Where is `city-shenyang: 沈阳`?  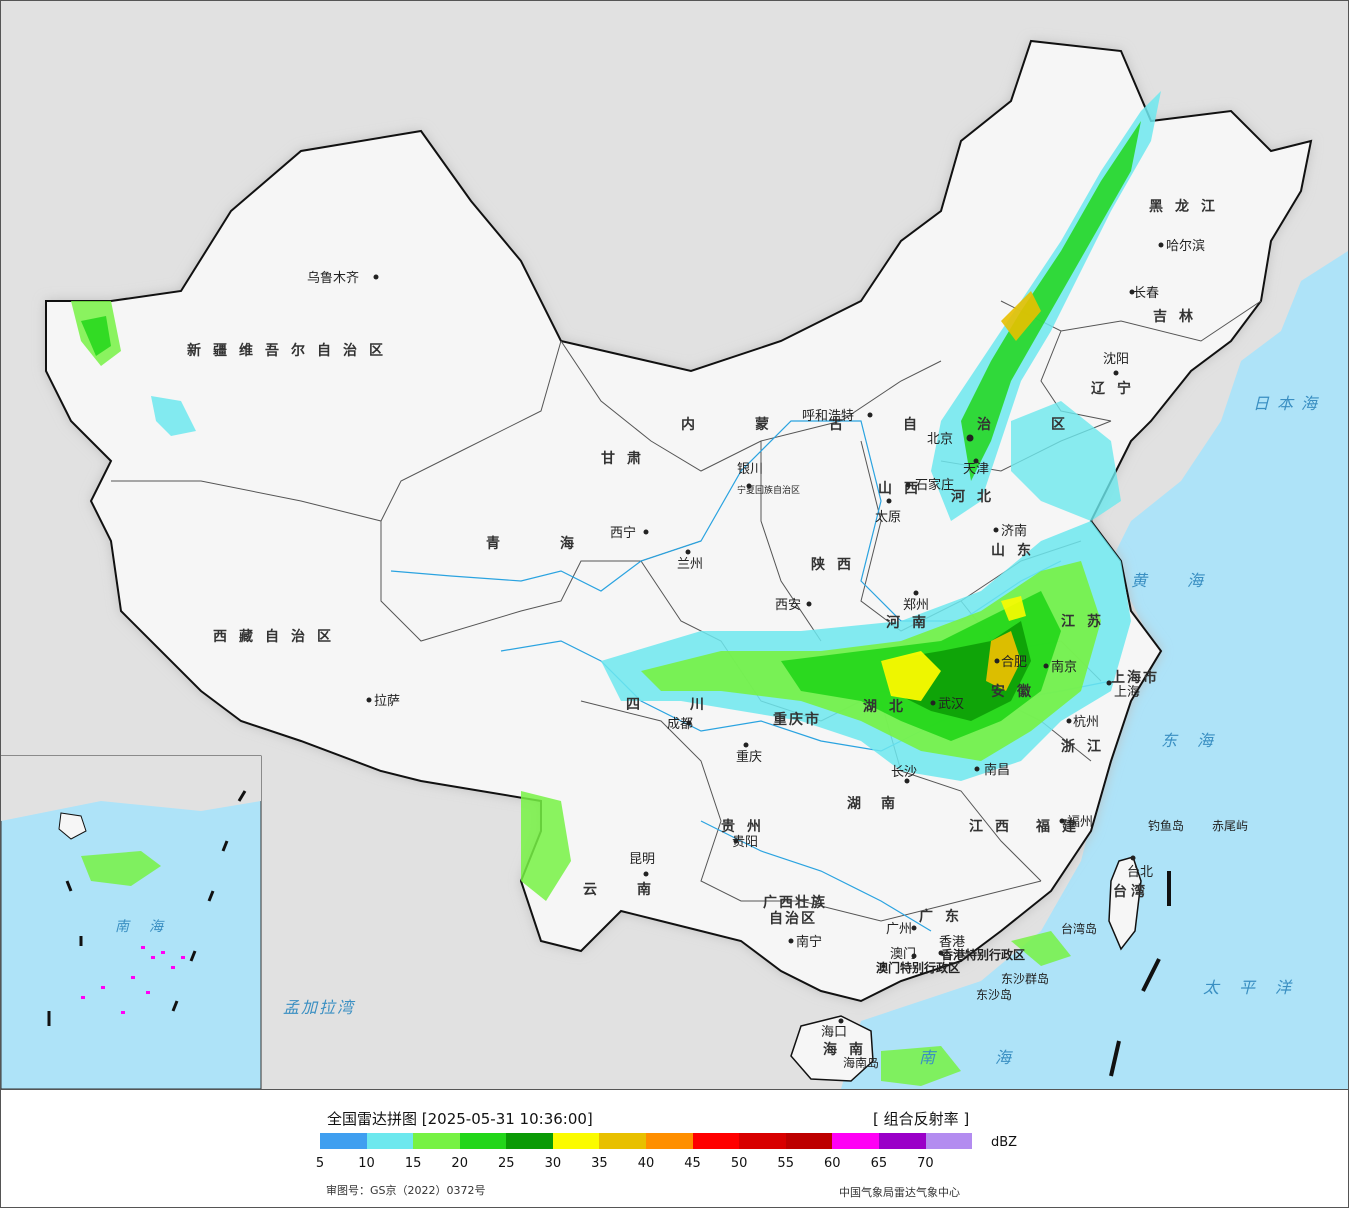
city-shenyang: 沈阳 is located at coordinates (1116, 359).